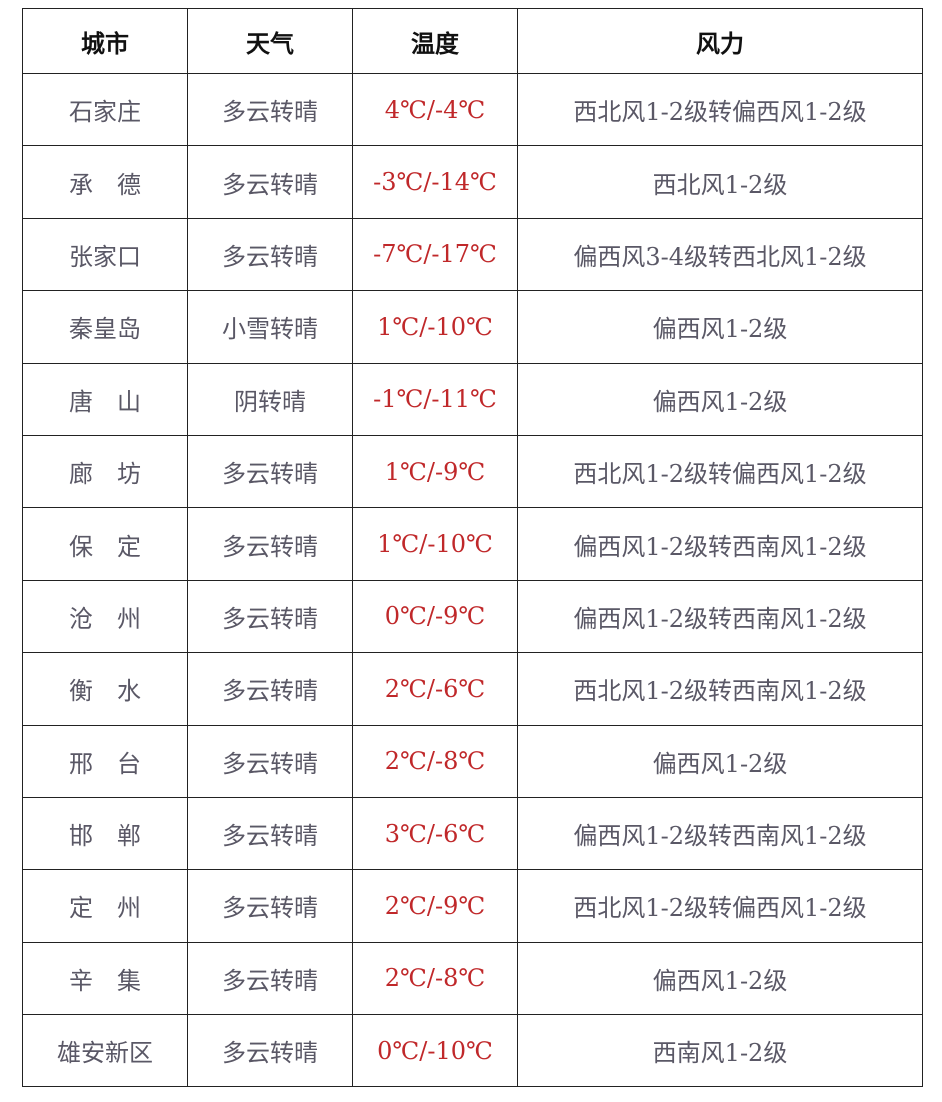 Image resolution: width=942 pixels, height=1102 pixels. I want to click on table-row: 保 定多云转晴 1℃/-10℃ 偏西风1-2级转西南风1-2级, so click(472, 544).